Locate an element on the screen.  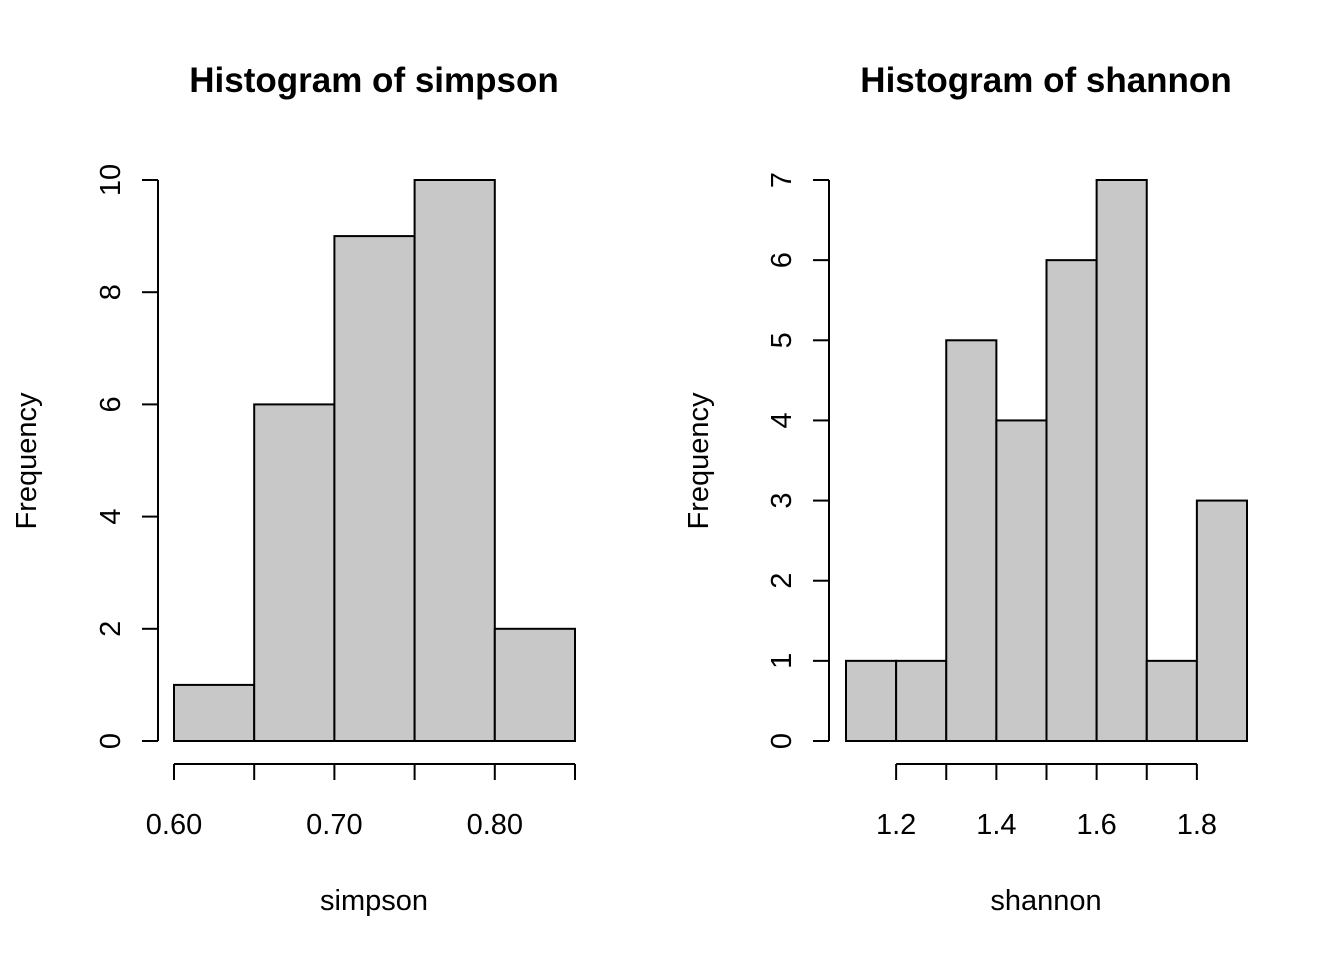
shannon-y-tick-label-5: 5 is located at coordinates (782, 340).